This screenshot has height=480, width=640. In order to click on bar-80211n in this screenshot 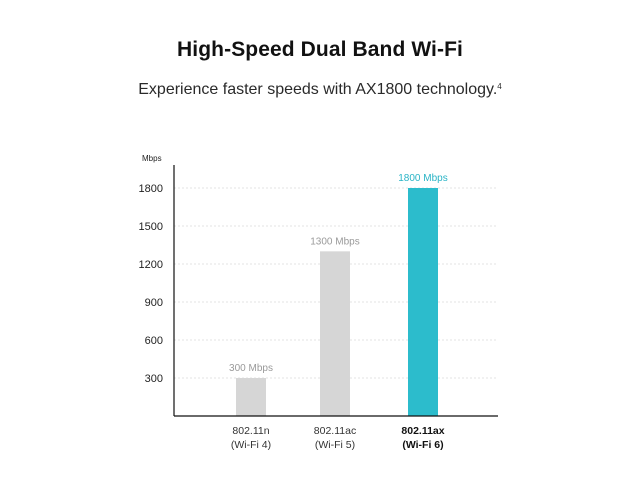, I will do `click(251, 397)`.